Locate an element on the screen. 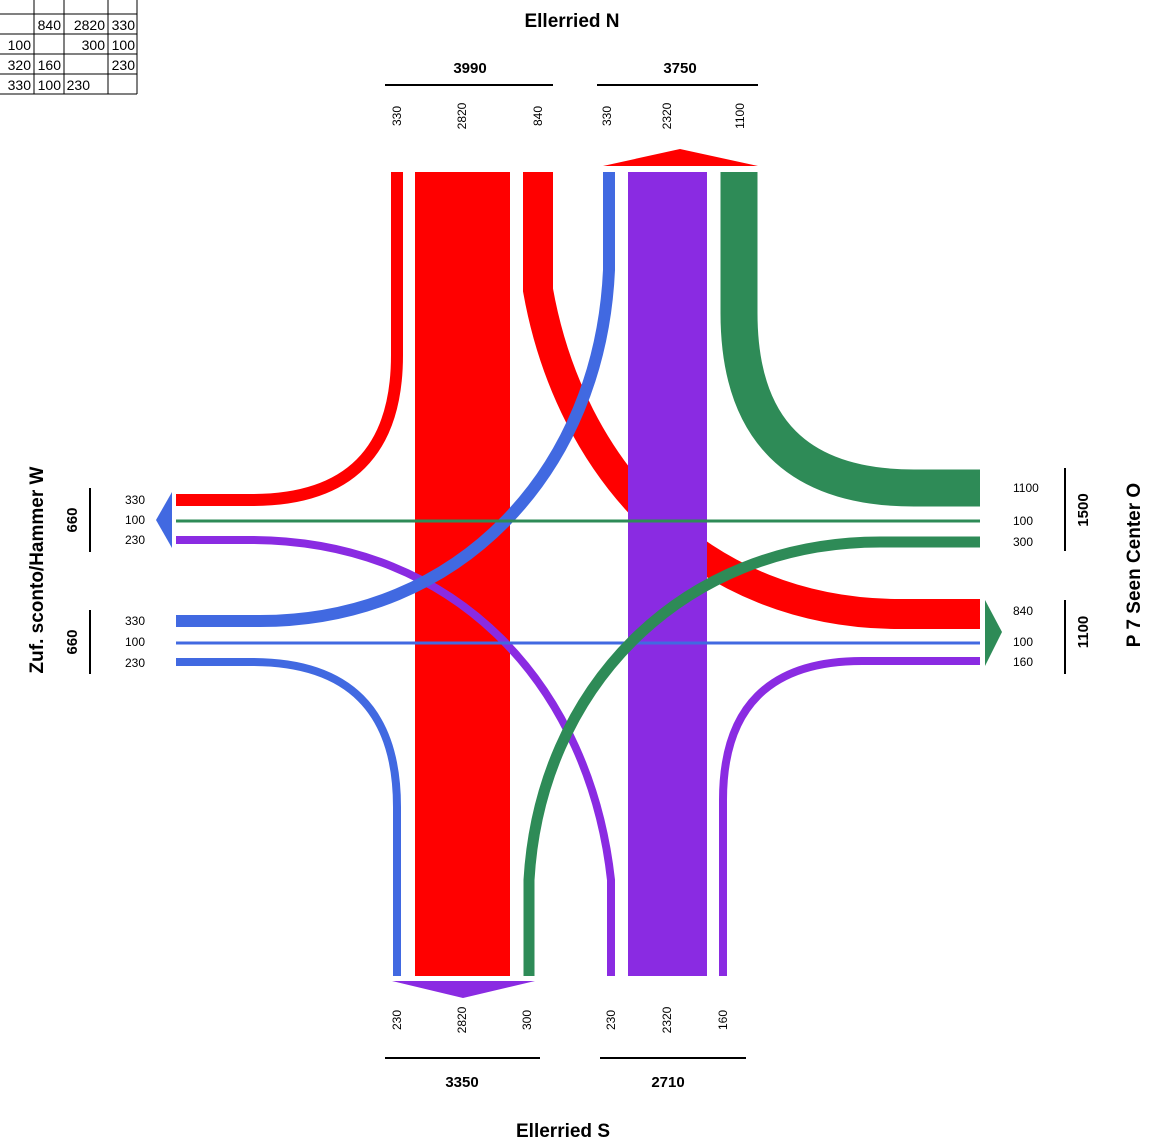 This screenshot has width=1153, height=1142. flow-south-to-north is located at coordinates (667, 574).